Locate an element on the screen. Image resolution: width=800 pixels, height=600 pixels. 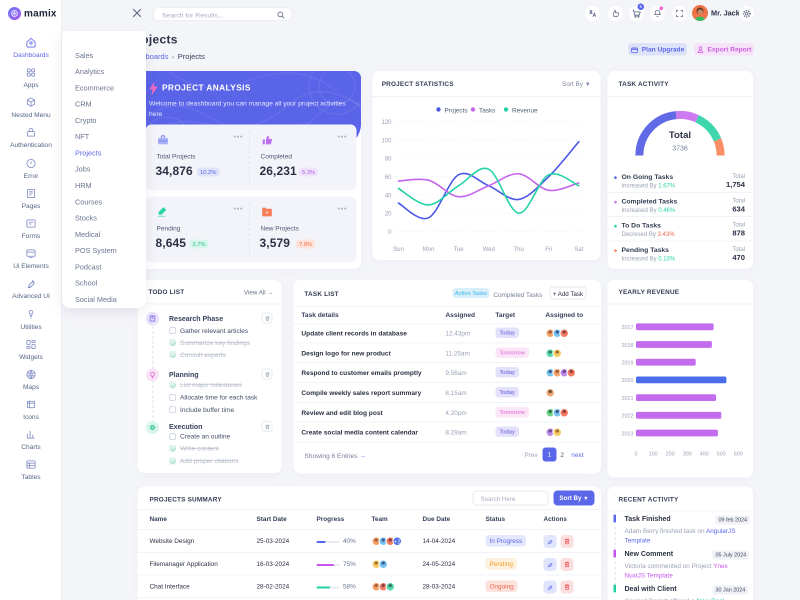
svg-text: 60 is located at coordinates (388, 178).